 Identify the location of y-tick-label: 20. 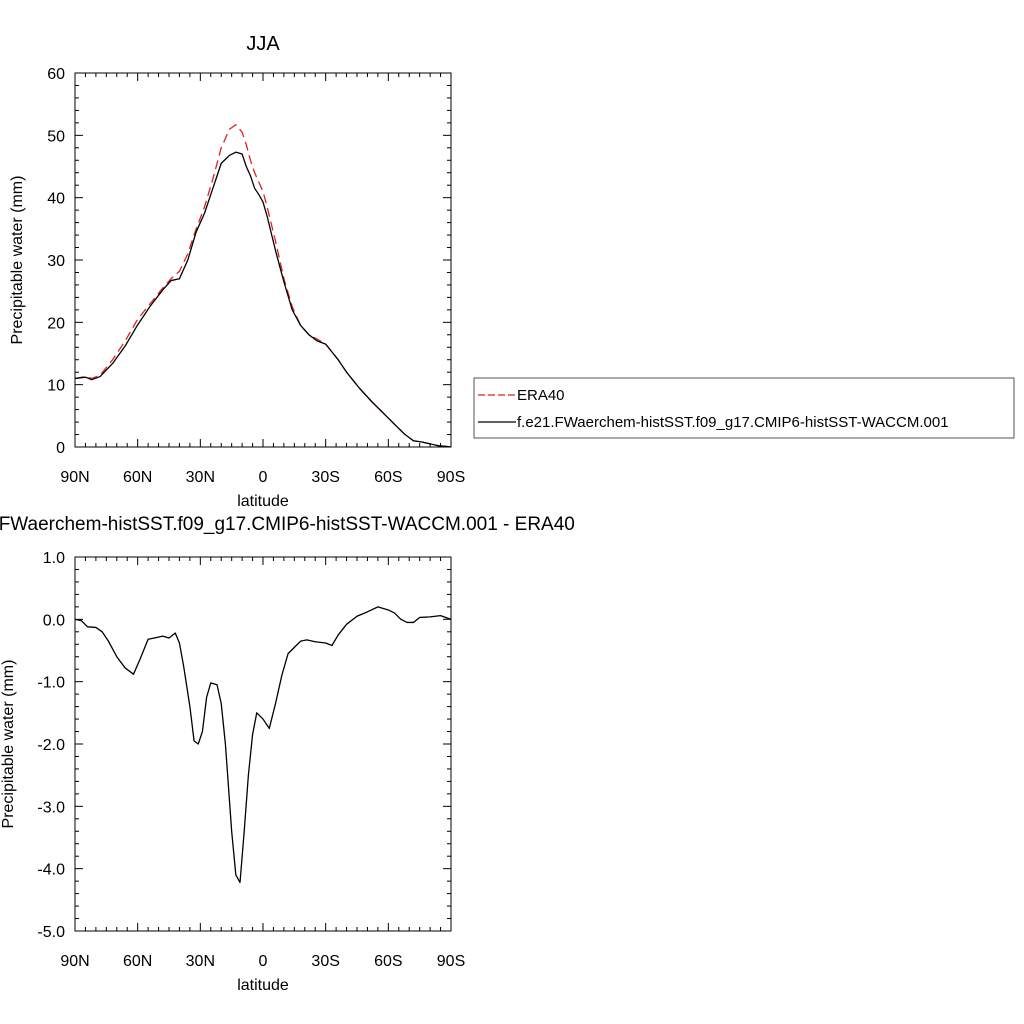
(56, 323).